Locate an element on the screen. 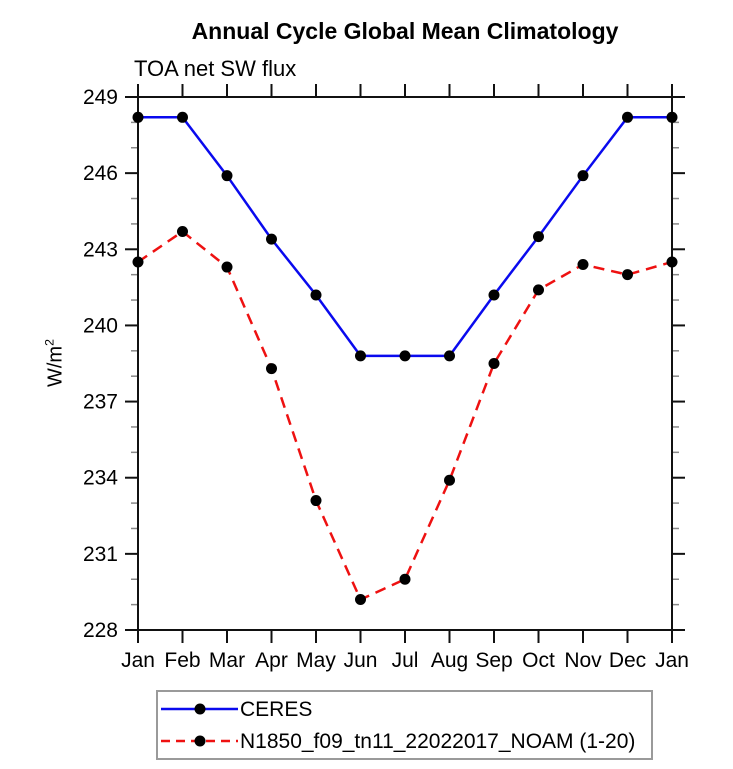 This screenshot has width=733, height=769. x-tick-label: Aug is located at coordinates (449, 660).